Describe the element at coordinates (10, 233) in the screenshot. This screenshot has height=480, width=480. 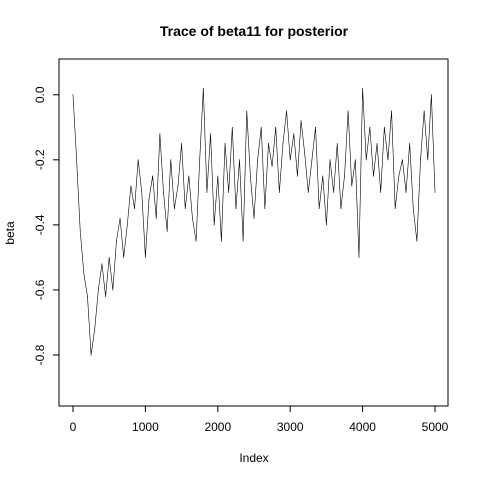
I see `y-axis-label: beta` at that location.